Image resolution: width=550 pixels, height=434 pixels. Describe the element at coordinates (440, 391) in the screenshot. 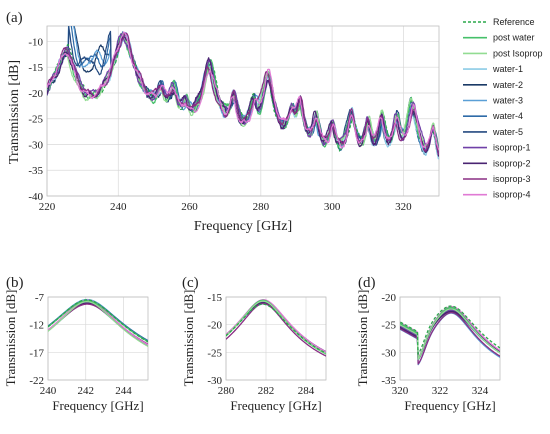

I see `x-tick-label: 322` at that location.